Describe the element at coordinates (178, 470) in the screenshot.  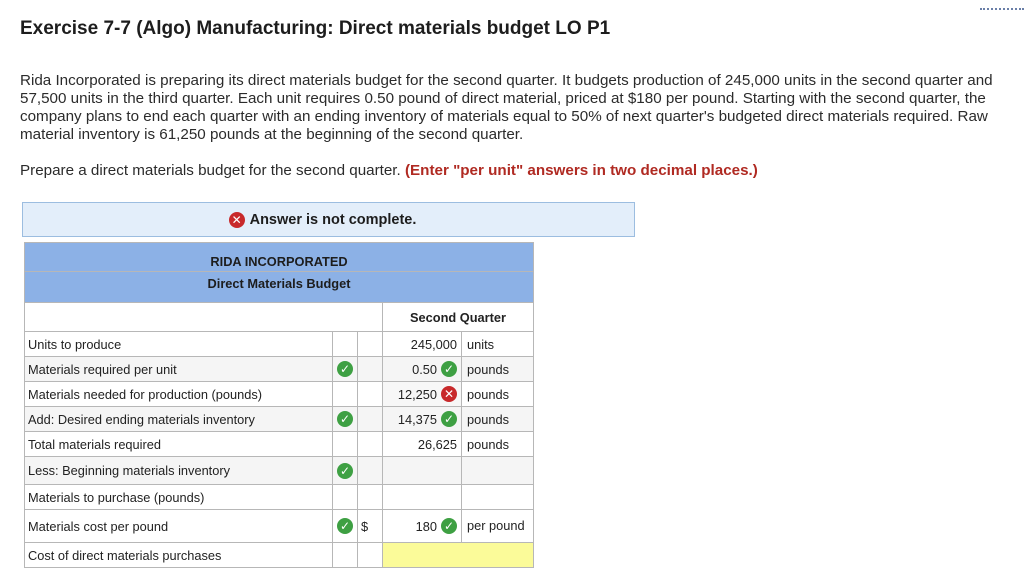
I see `row-label: Less: Beginning materials inventory` at that location.